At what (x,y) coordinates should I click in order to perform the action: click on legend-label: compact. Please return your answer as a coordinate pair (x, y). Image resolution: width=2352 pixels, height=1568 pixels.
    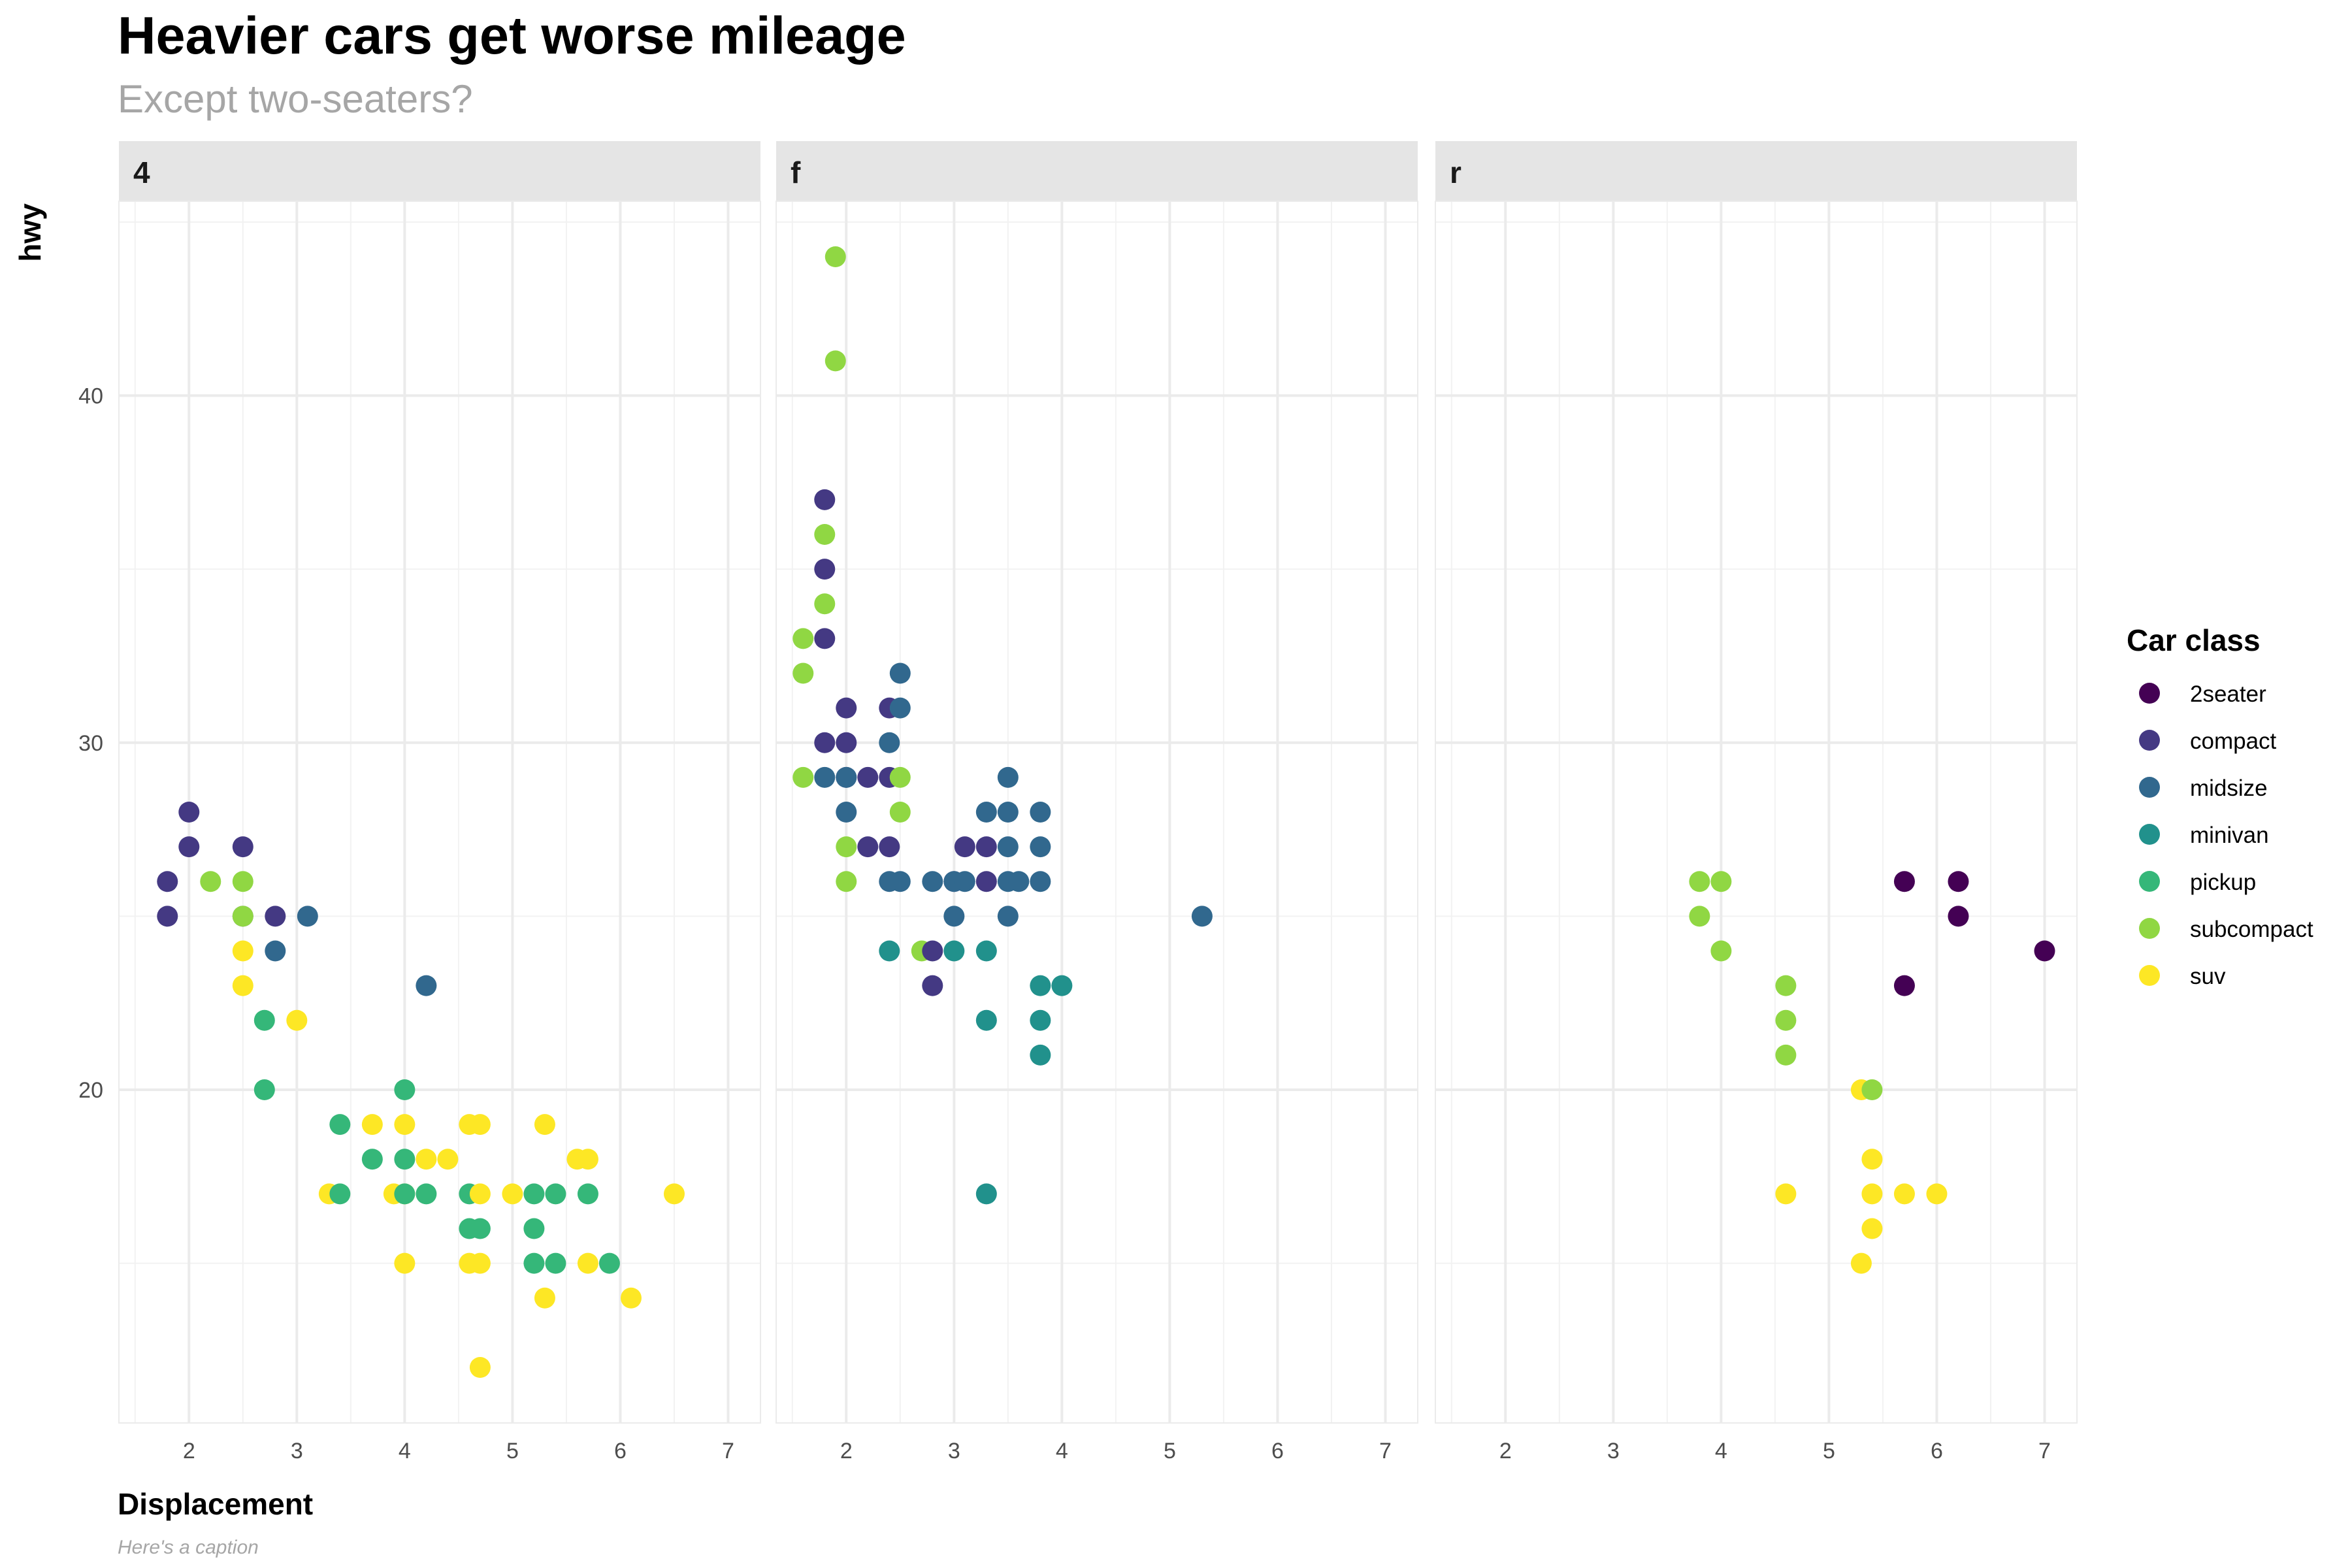
    Looking at the image, I should click on (2233, 741).